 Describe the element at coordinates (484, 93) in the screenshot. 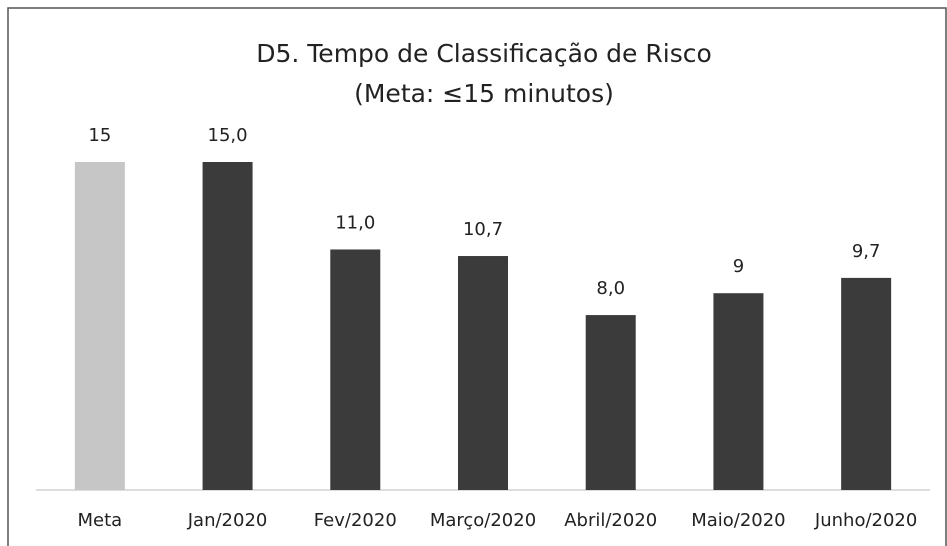

I see `chart-subtitle: (Meta: ≤15 minutos)` at that location.